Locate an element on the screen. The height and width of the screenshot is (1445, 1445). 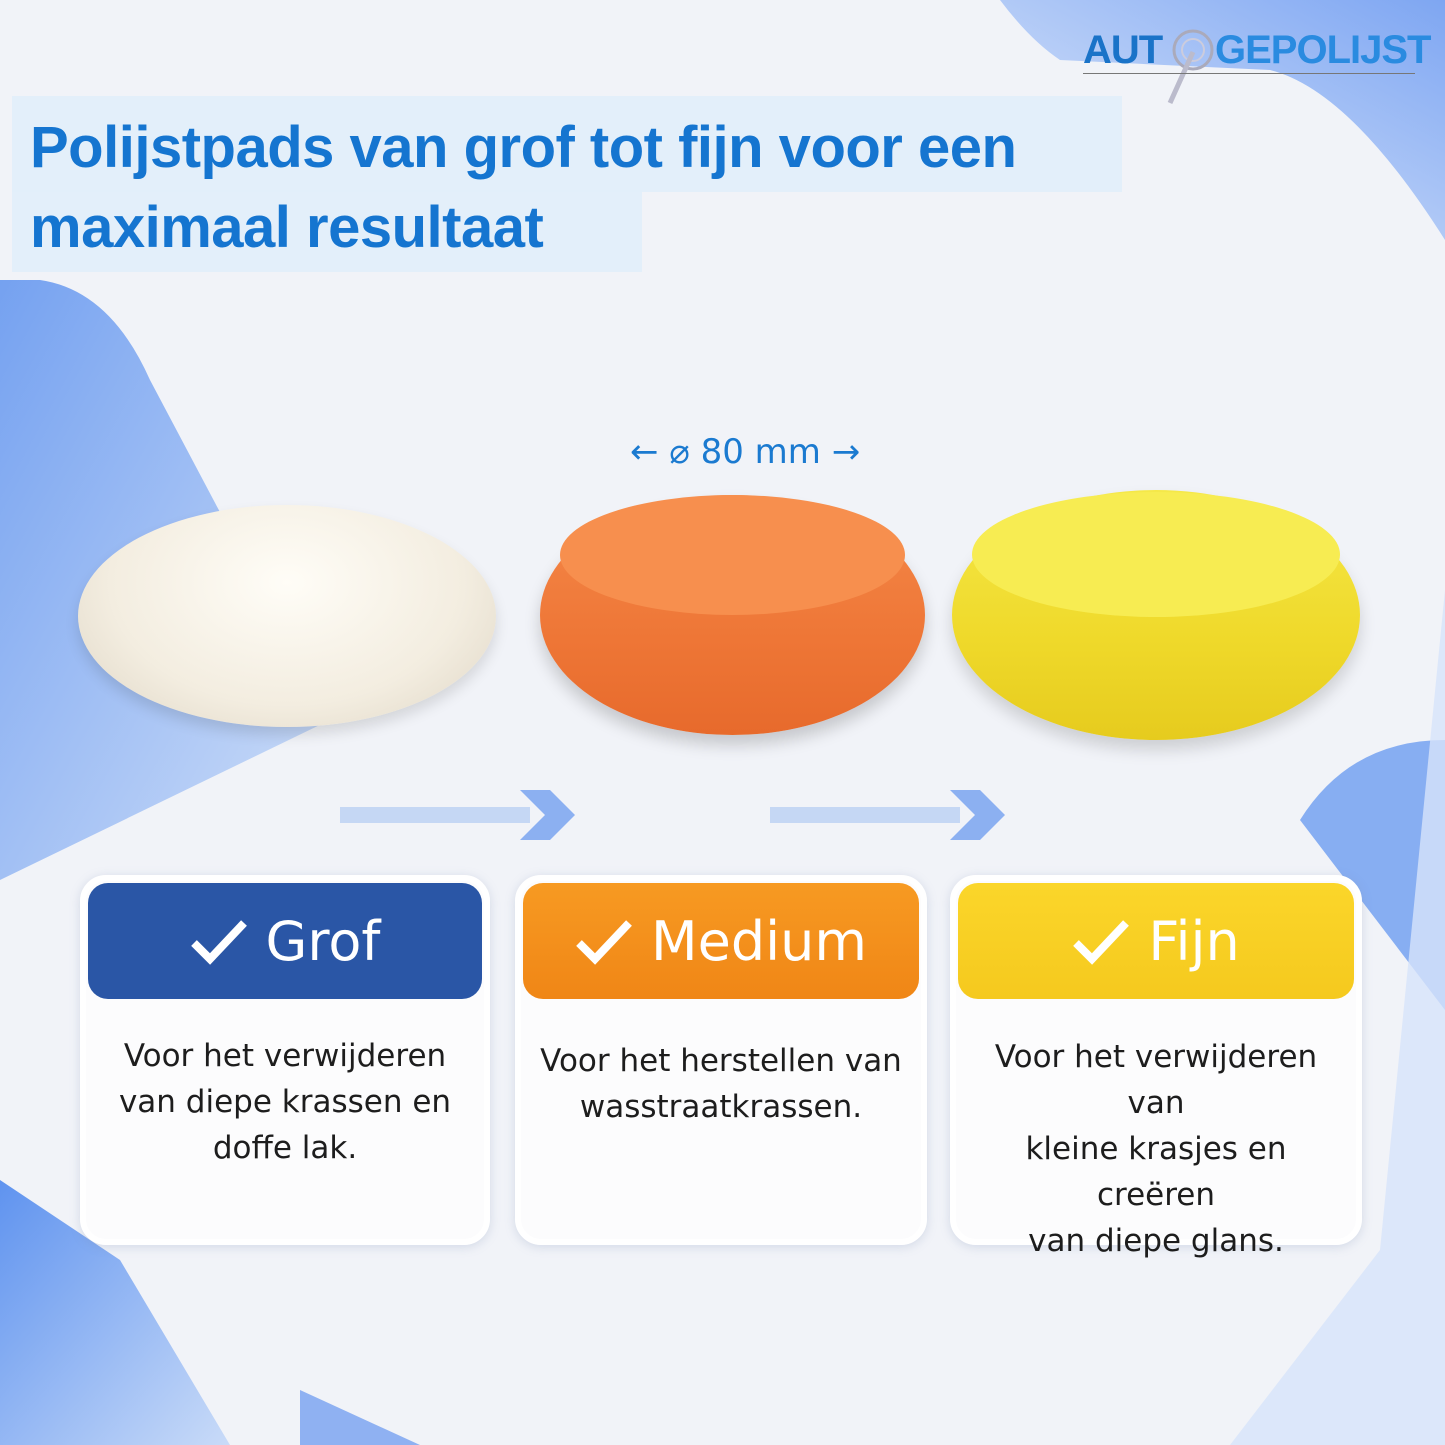
description-line: Voor het verwijderen van is located at coordinates (1156, 1080).